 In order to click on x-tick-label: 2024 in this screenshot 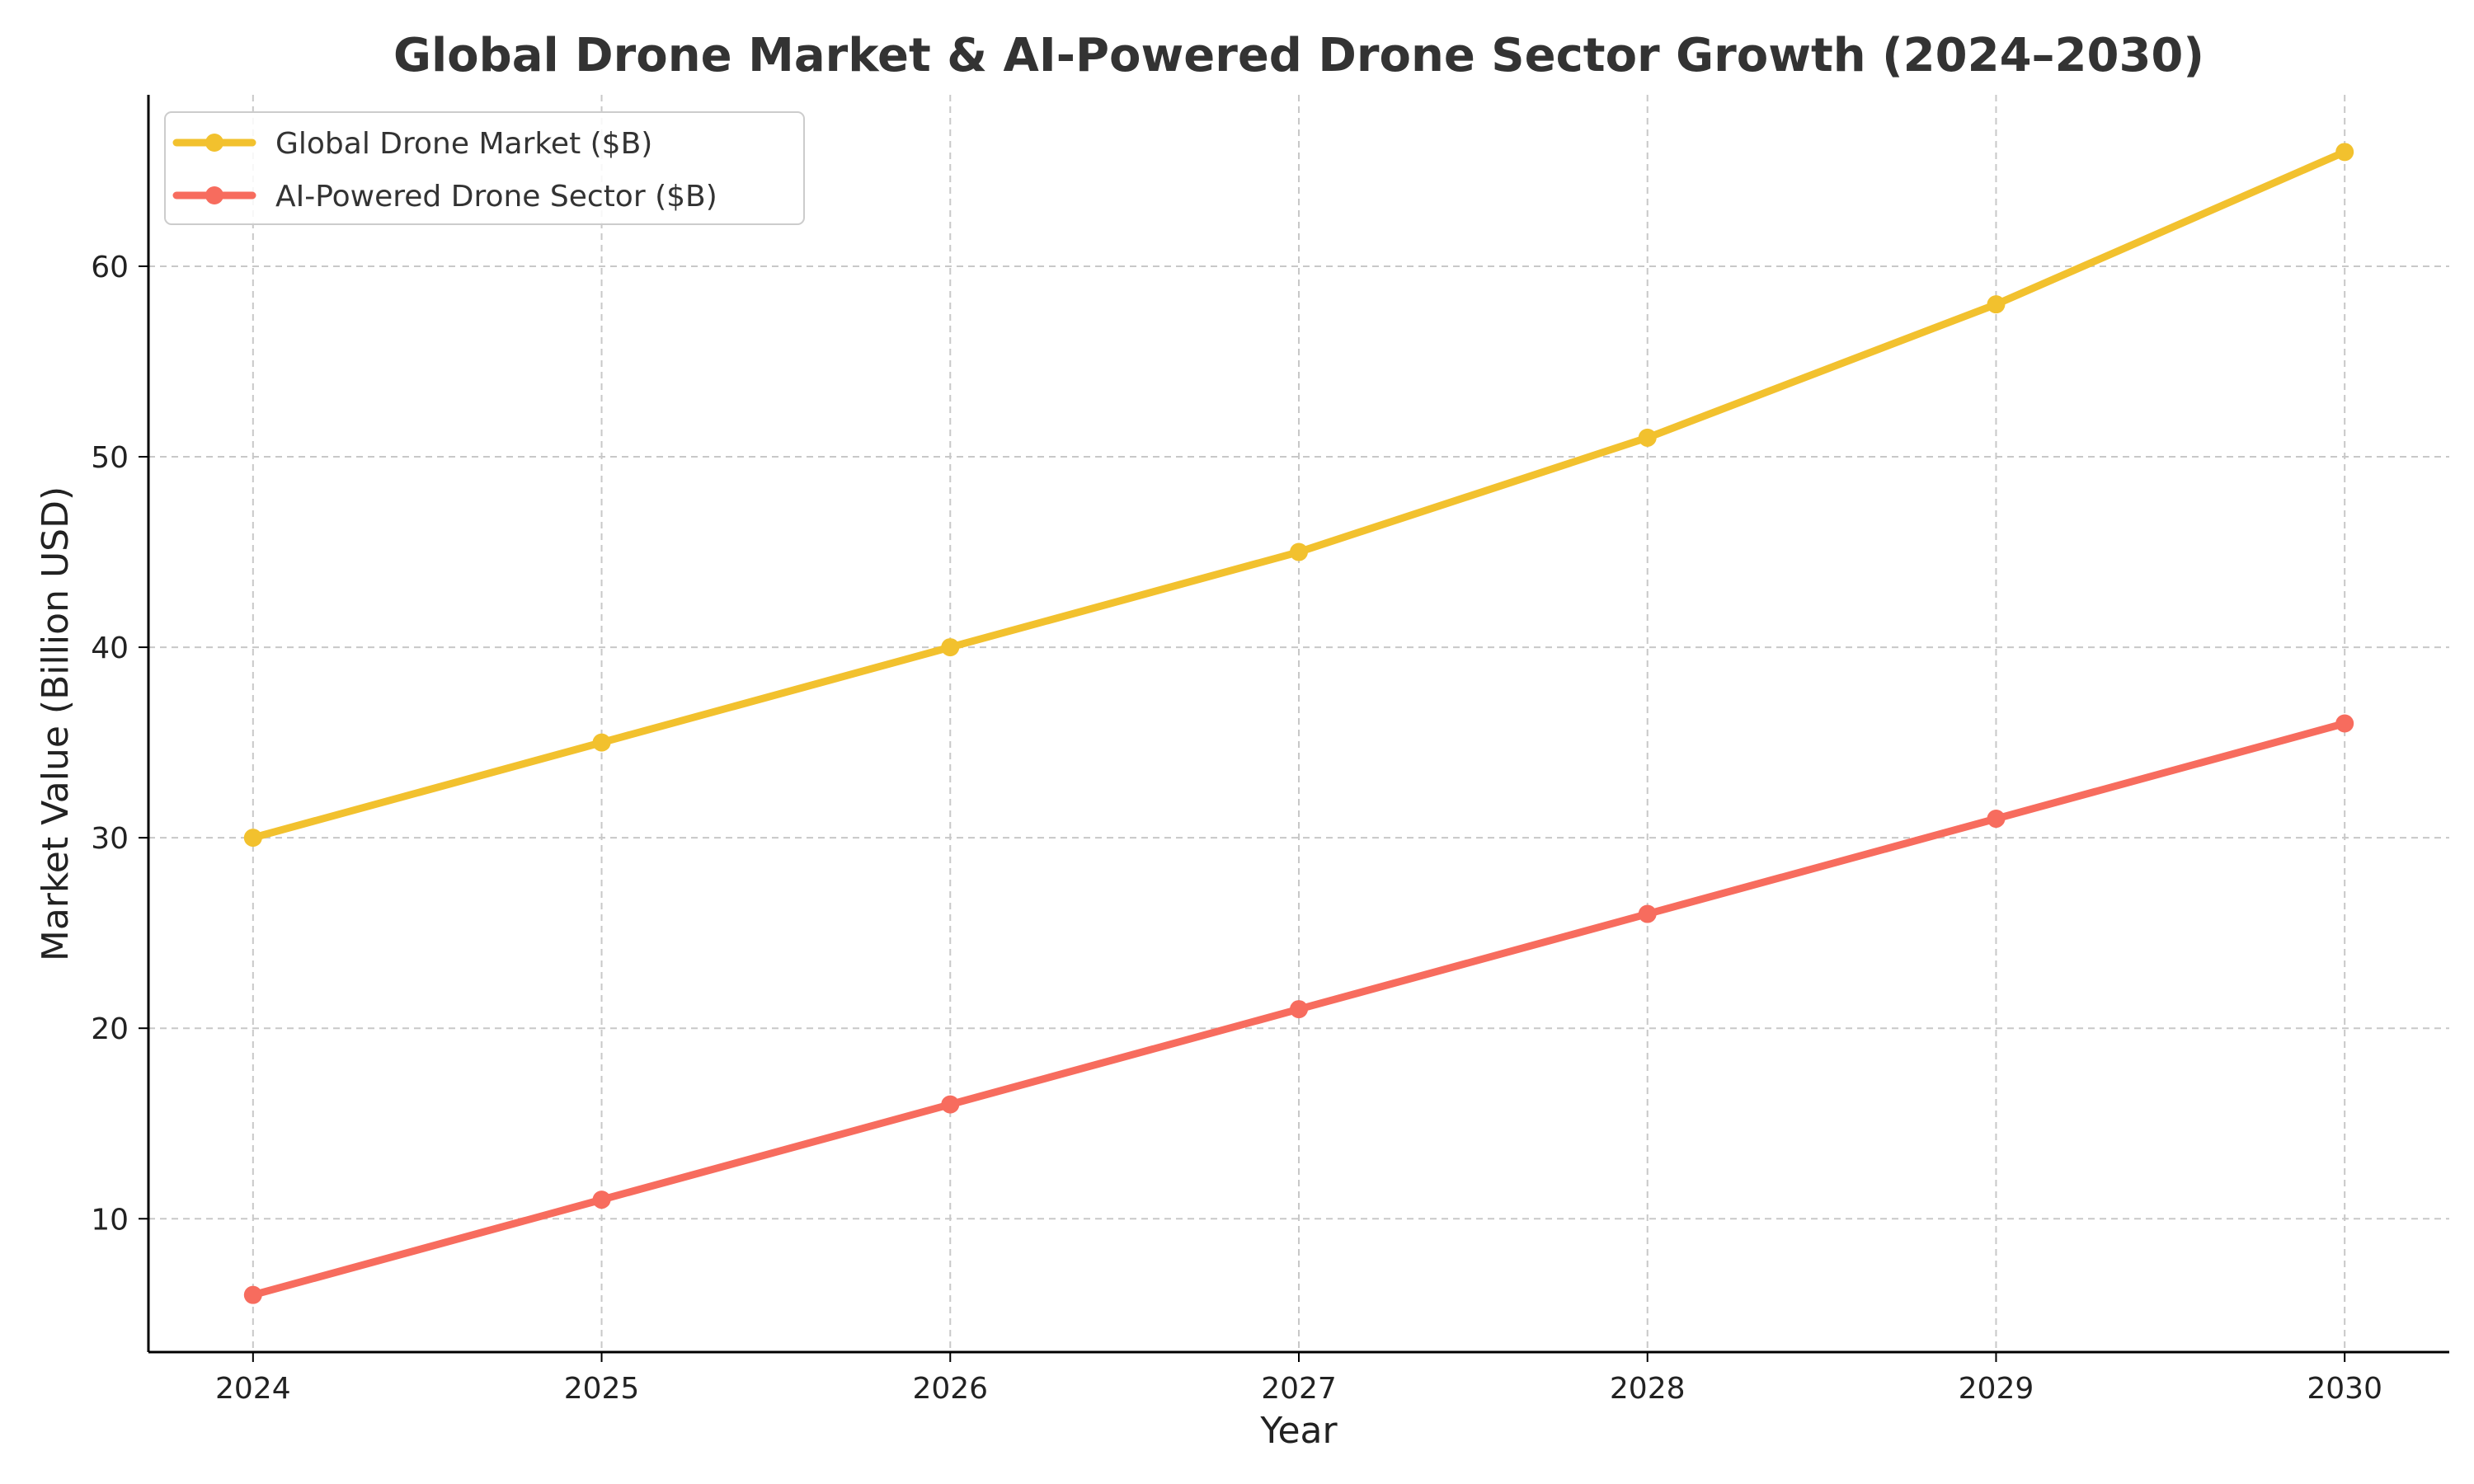, I will do `click(253, 1389)`.